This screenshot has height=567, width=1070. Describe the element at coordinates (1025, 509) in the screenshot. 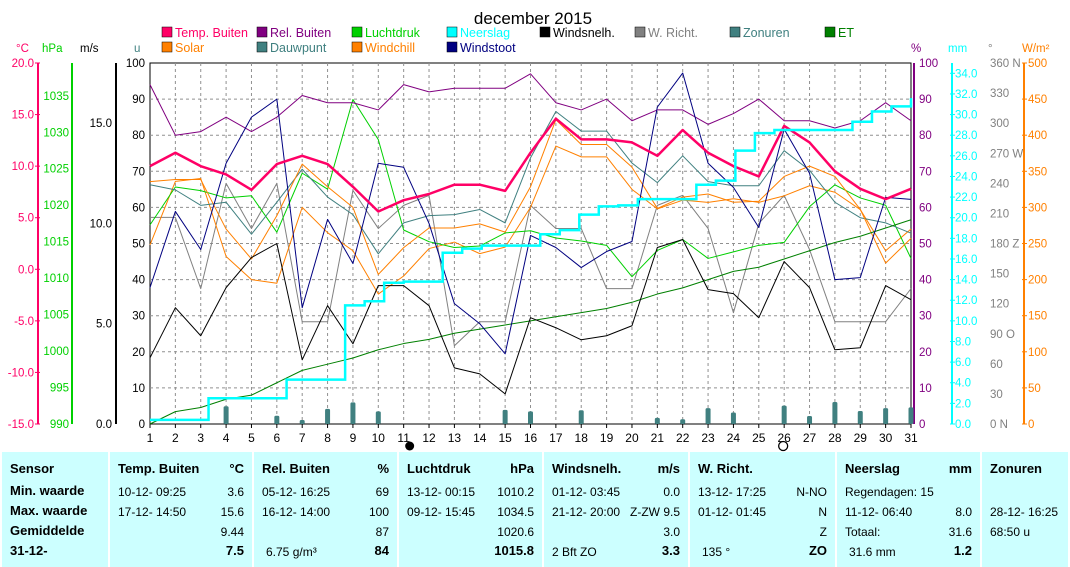

I see `table-col-sun: Zonuren 28-12- 16:25 68:50 u` at that location.